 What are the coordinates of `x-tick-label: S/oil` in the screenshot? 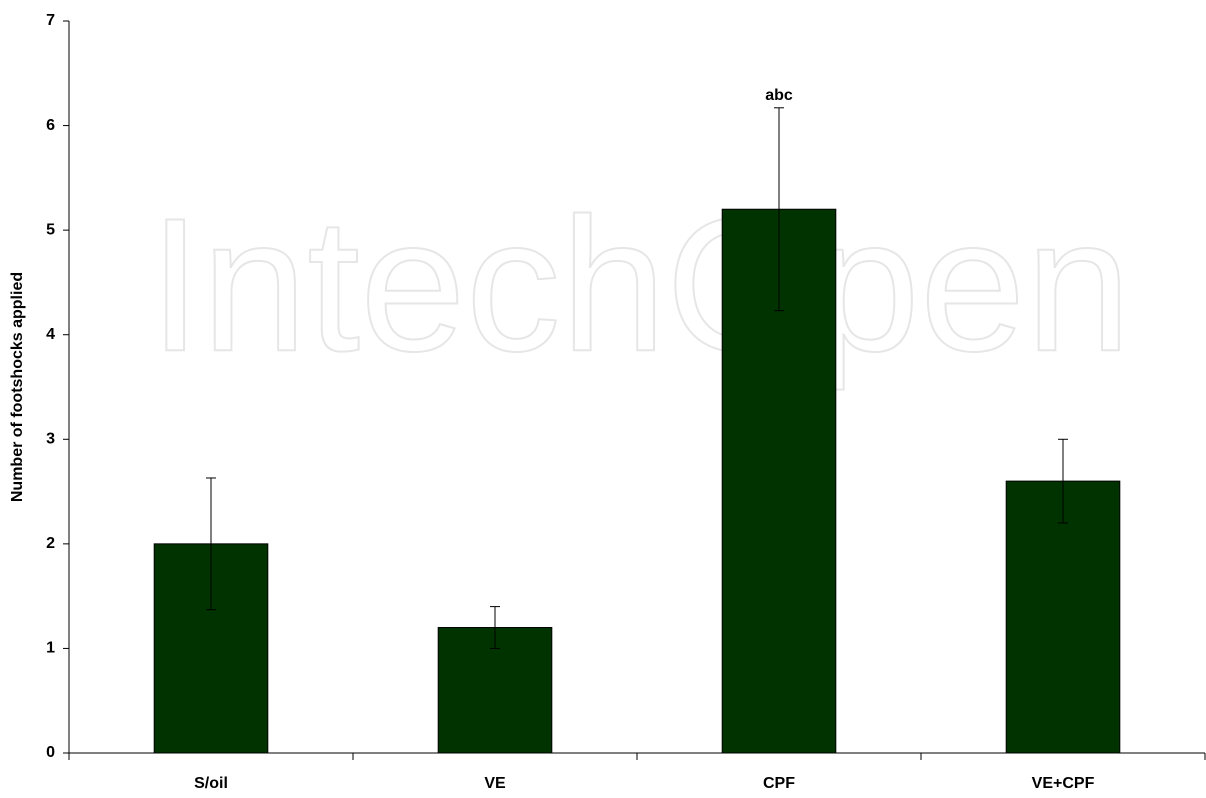 It's located at (211, 783).